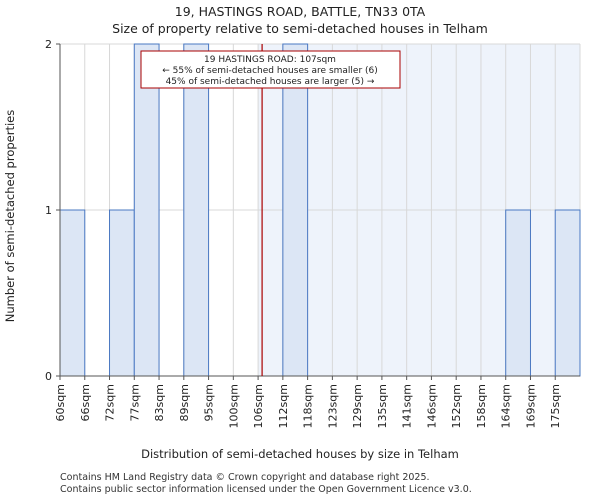  What do you see at coordinates (72, 293) in the screenshot?
I see `bar-60sqm` at bounding box center [72, 293].